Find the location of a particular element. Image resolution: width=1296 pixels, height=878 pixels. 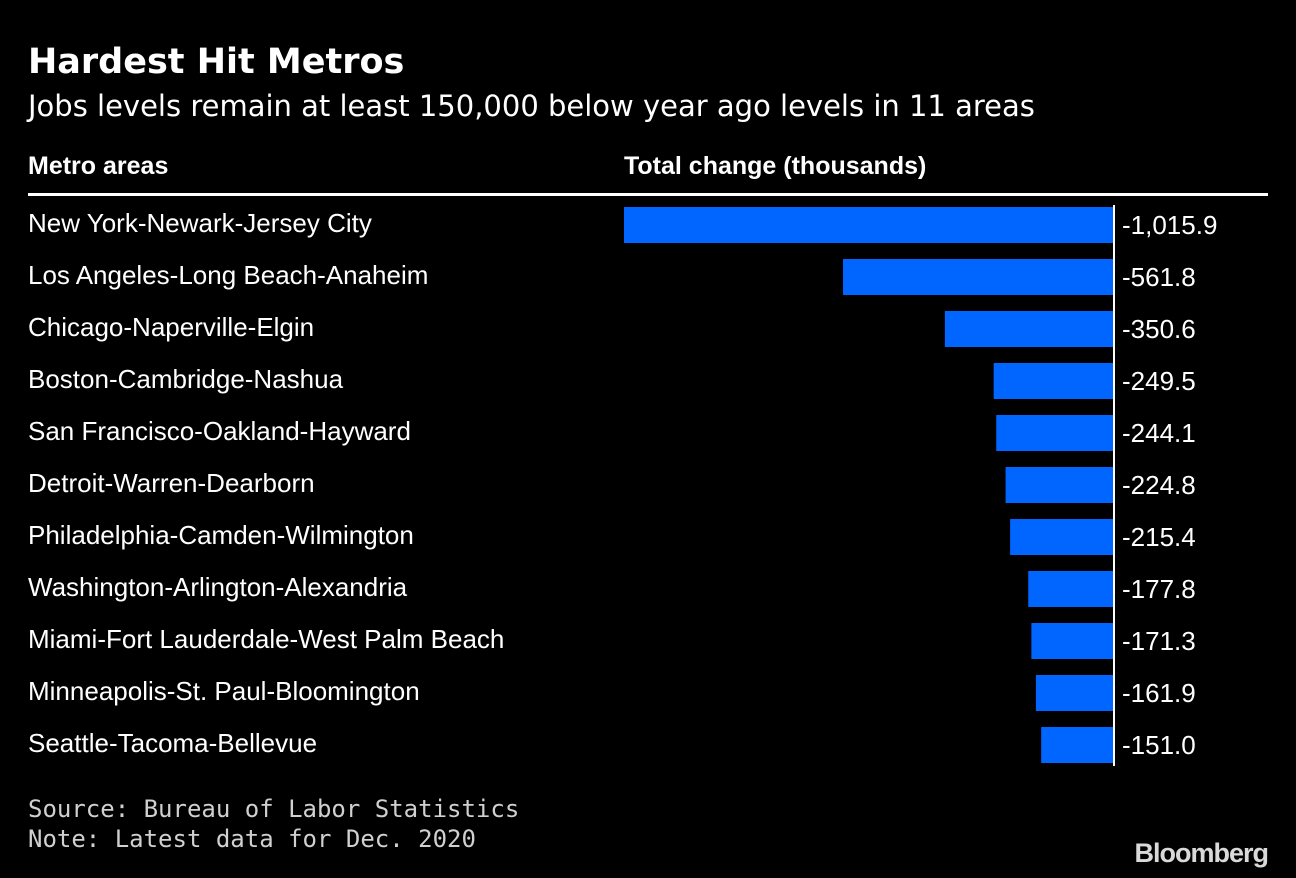

value-label: -249.5 is located at coordinates (1159, 381).